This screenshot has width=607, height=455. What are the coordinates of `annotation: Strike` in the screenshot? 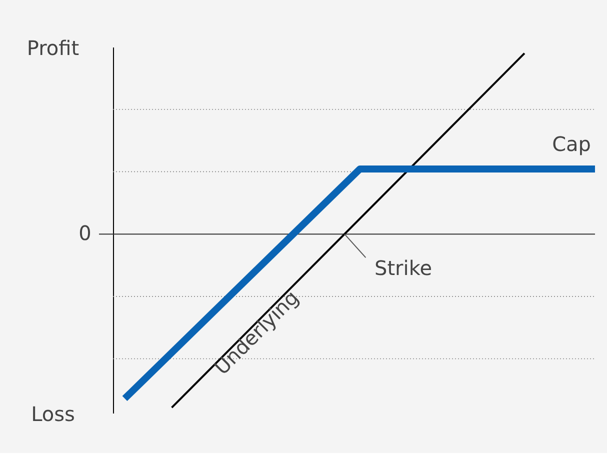 It's located at (403, 268).